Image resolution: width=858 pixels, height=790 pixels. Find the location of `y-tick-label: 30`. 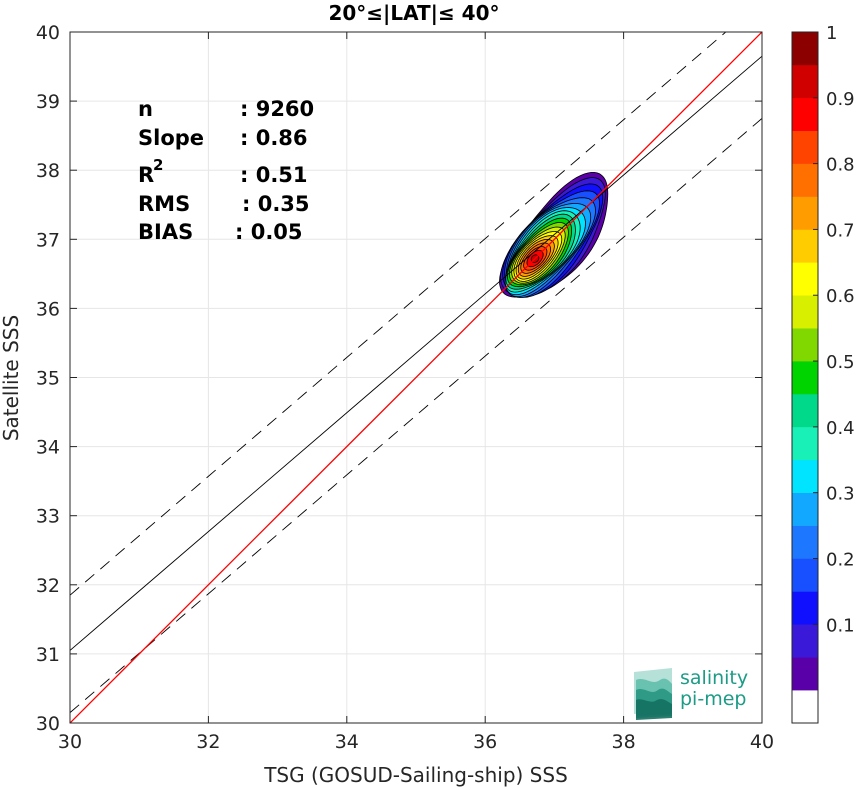

y-tick-label: 30 is located at coordinates (48, 724).